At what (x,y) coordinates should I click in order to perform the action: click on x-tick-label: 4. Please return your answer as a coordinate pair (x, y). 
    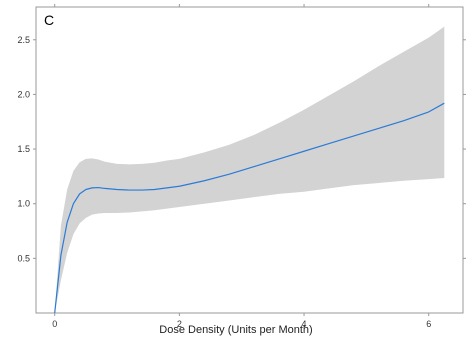
    Looking at the image, I should click on (304, 324).